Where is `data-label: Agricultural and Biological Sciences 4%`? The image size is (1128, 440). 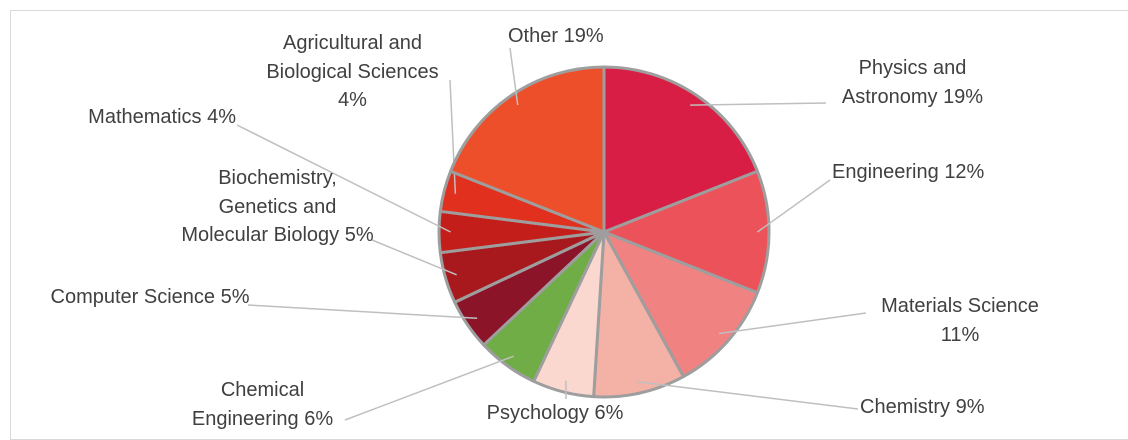
data-label: Agricultural and Biological Sciences 4% is located at coordinates (352, 72).